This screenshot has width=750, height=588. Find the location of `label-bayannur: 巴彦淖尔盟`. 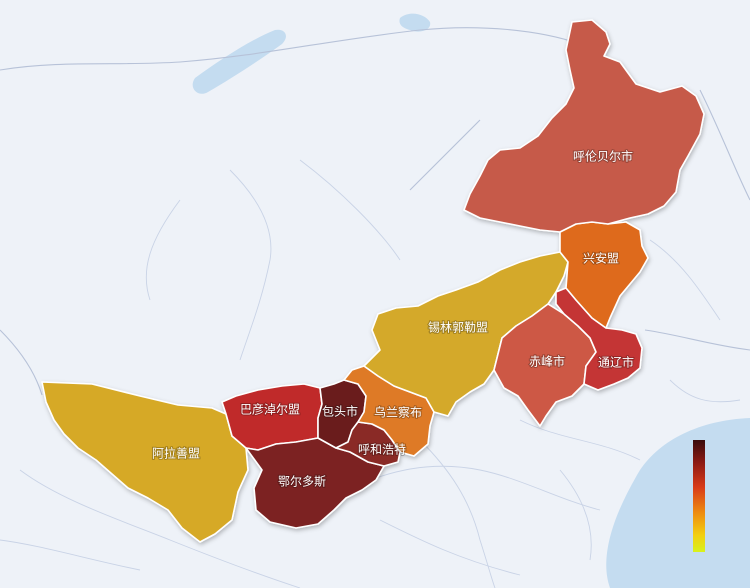

label-bayannur: 巴彦淖尔盟 is located at coordinates (270, 409).